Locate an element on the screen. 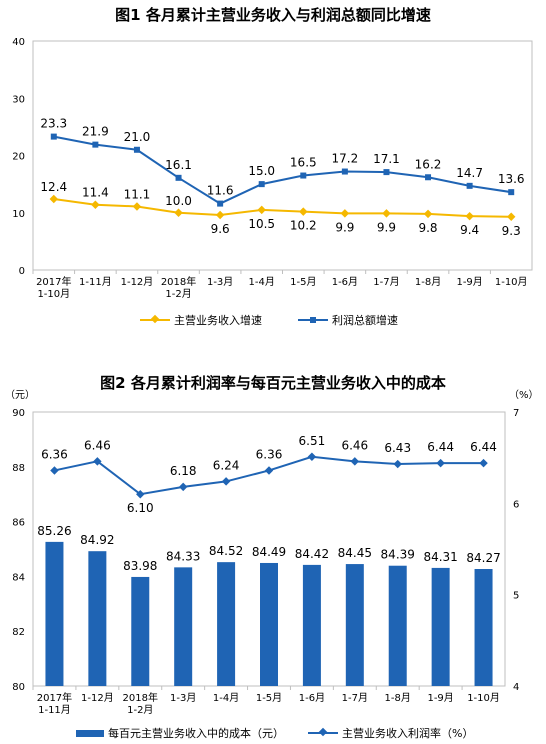  data-label: 10.2 is located at coordinates (303, 226).